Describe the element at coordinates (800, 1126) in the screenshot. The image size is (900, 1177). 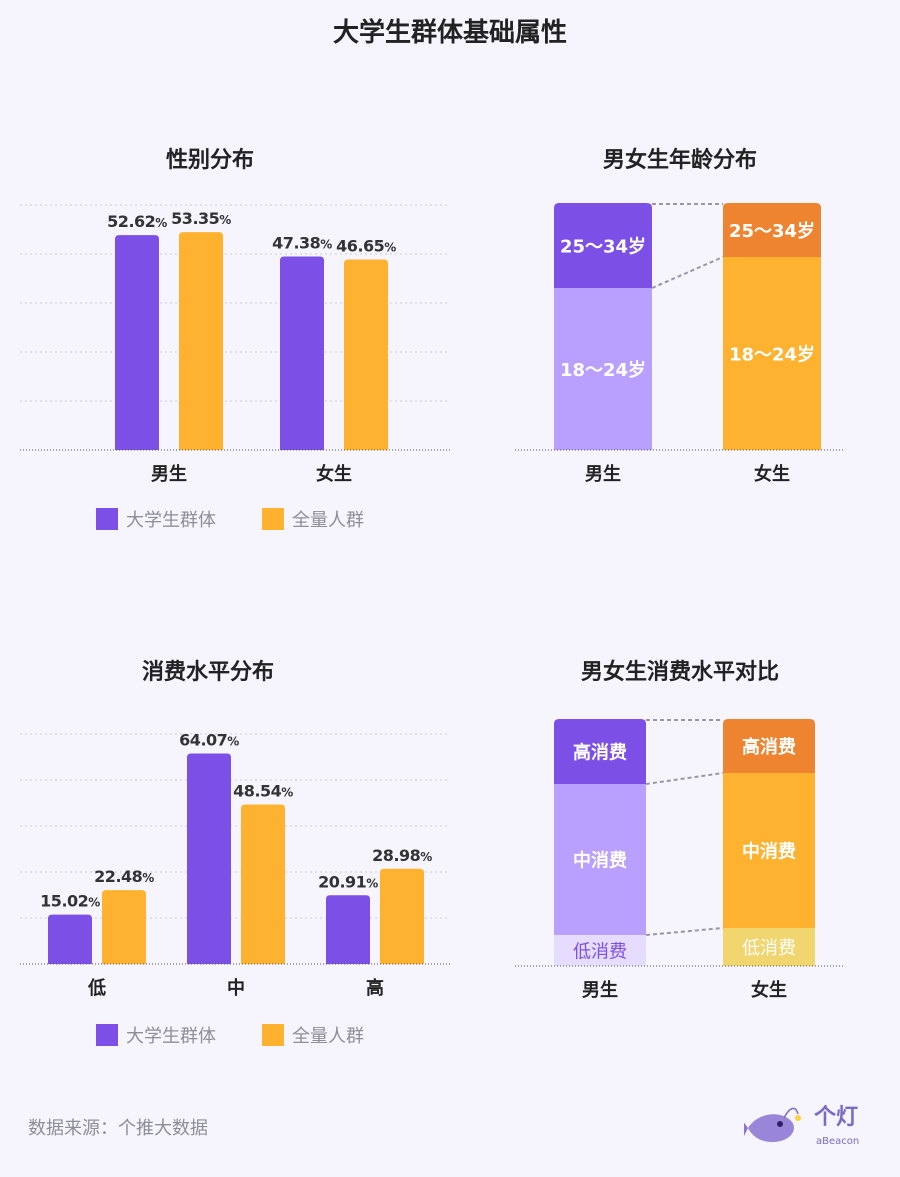
I see `fish-icon: 个灯 aBeacon` at that location.